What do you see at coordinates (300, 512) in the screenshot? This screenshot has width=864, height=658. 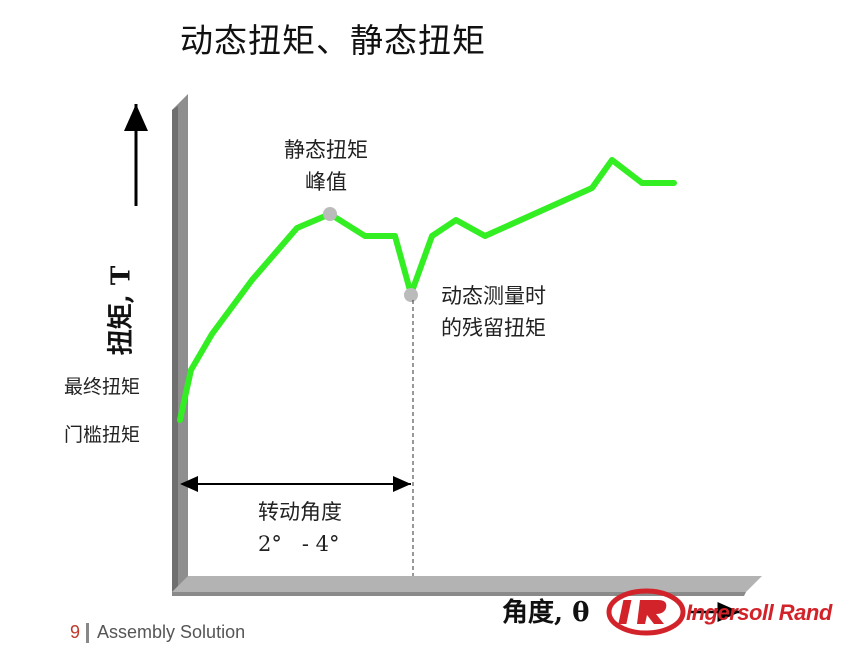 I see `rotation-line1: 转动角度` at bounding box center [300, 512].